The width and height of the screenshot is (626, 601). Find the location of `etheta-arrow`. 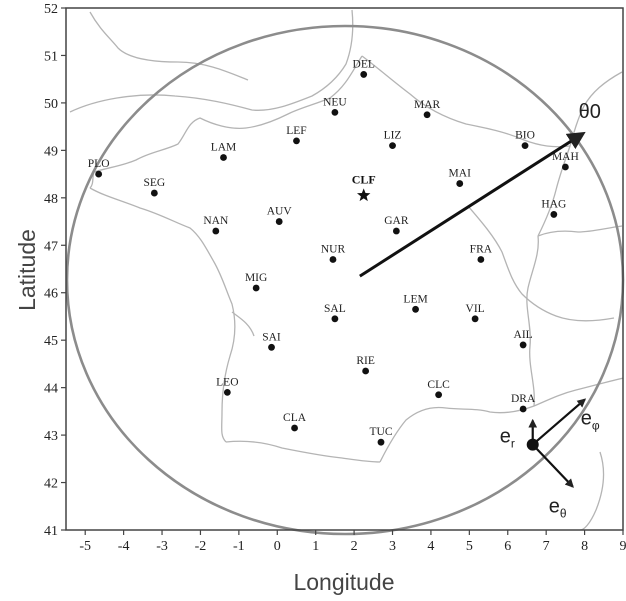

etheta-arrow is located at coordinates (552, 465).